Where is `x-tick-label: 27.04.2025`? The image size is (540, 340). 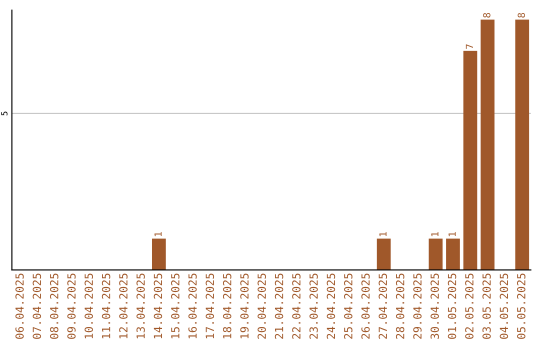 x-tick-label: 27.04.2025 is located at coordinates (383, 306).